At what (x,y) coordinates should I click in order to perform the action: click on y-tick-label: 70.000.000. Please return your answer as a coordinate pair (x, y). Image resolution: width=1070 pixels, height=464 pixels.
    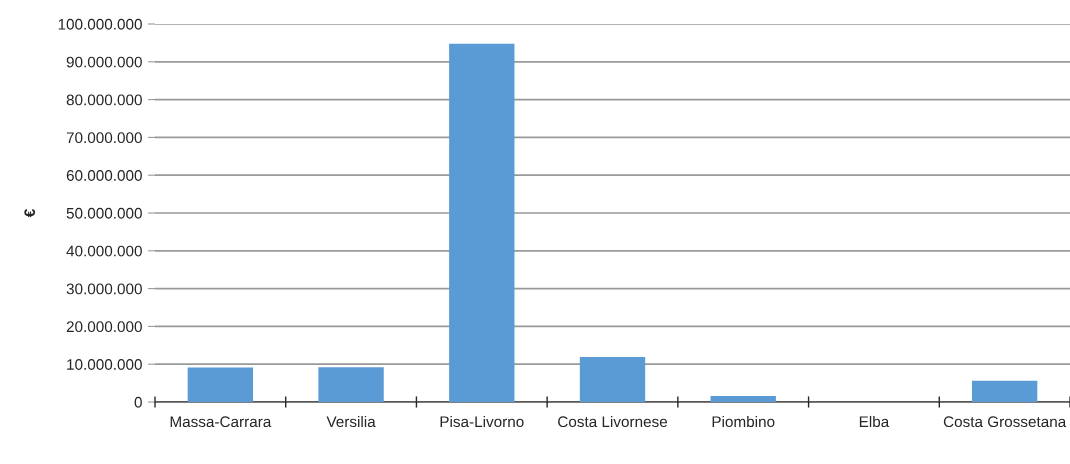
    Looking at the image, I should click on (104, 138).